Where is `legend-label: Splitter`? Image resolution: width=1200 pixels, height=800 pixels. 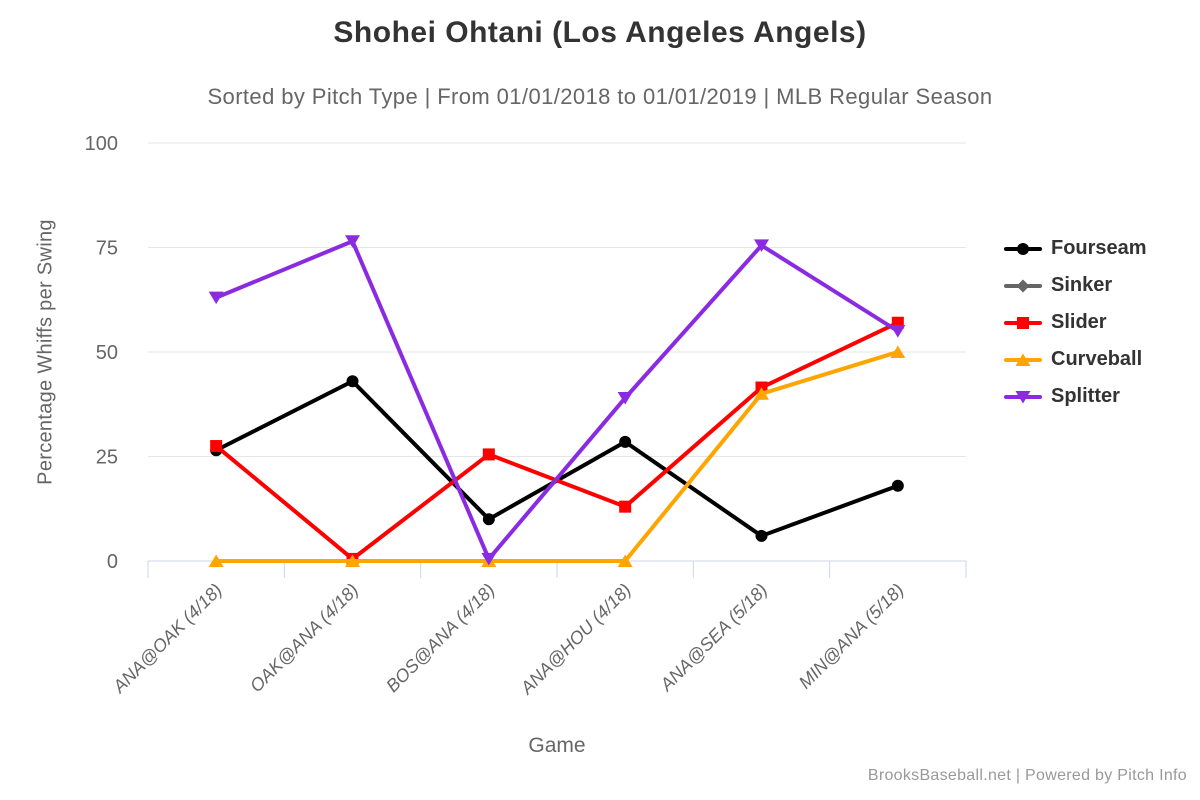
legend-label: Splitter is located at coordinates (1085, 396).